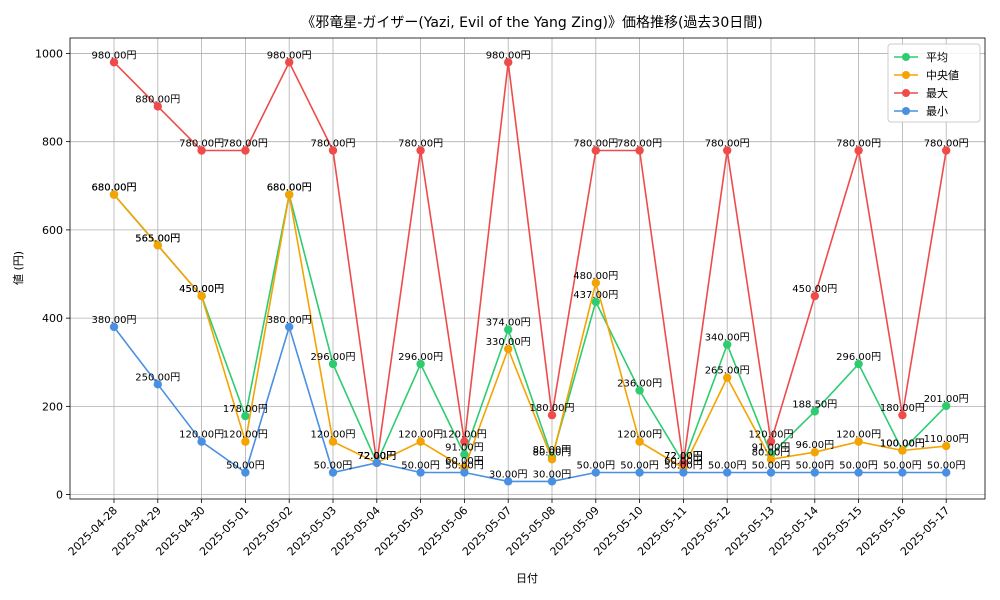  I want to click on data-label: 340.00円, so click(727, 338).